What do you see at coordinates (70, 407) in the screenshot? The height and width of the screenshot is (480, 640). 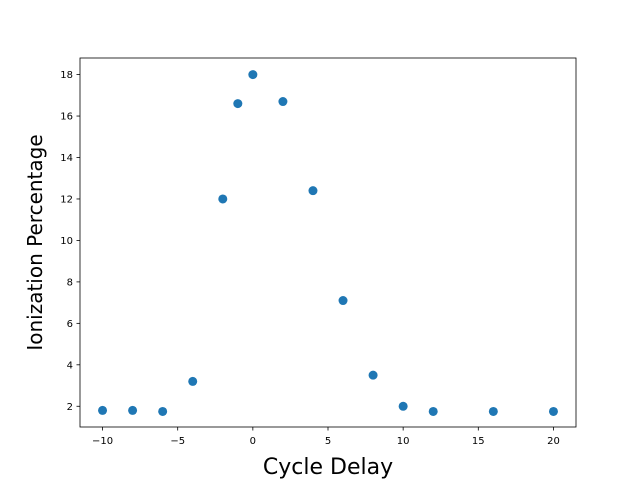 I see `y-tick-label: 2` at bounding box center [70, 407].